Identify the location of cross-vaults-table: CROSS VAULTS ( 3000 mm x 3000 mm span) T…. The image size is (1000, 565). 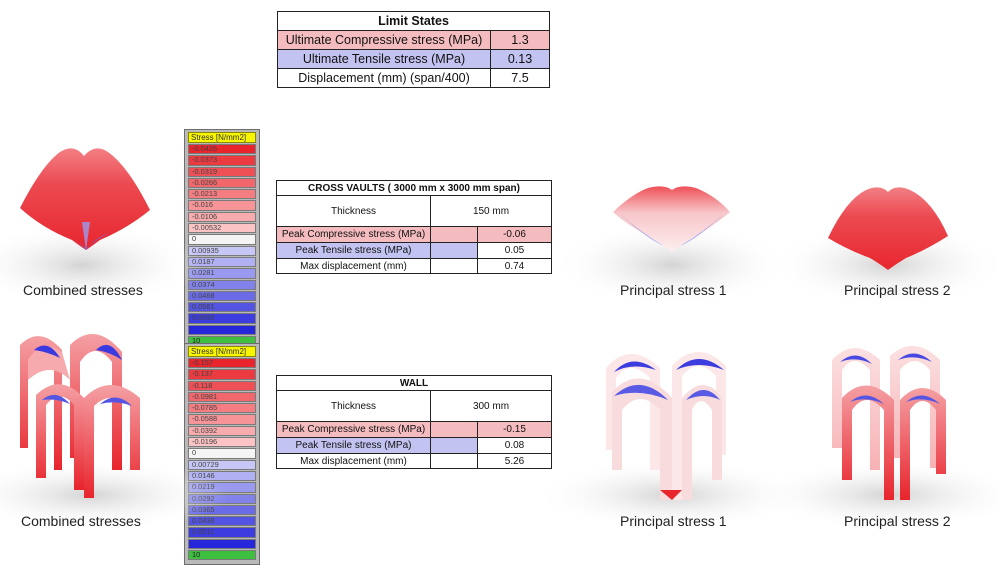
(414, 227).